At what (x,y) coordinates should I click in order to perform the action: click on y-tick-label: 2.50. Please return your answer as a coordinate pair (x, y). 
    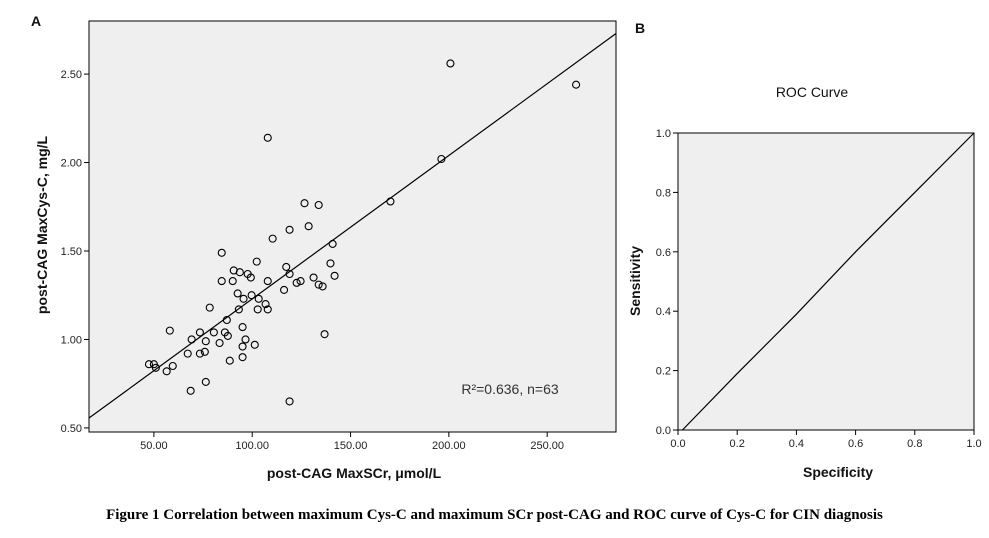
    Looking at the image, I should click on (71, 75).